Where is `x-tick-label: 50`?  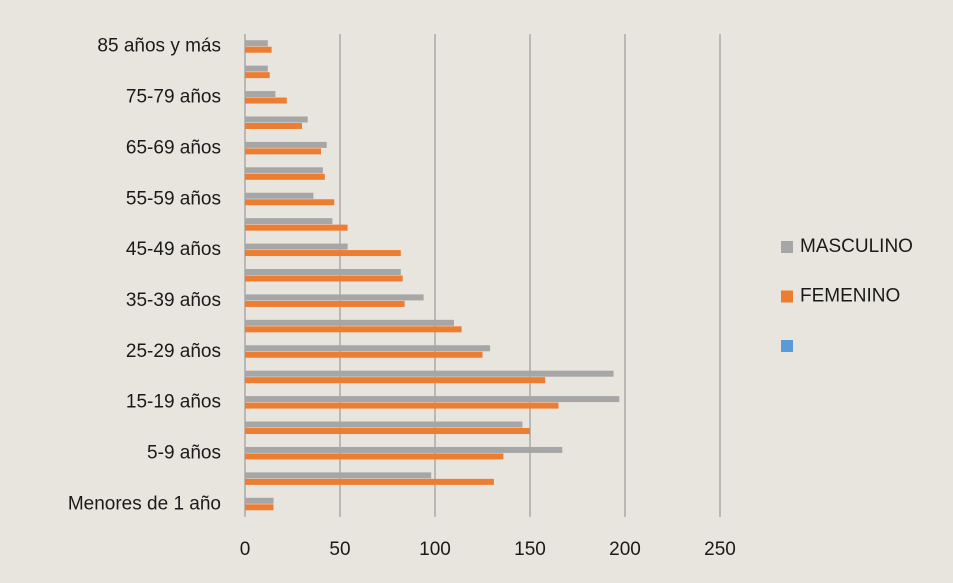 x-tick-label: 50 is located at coordinates (339, 549).